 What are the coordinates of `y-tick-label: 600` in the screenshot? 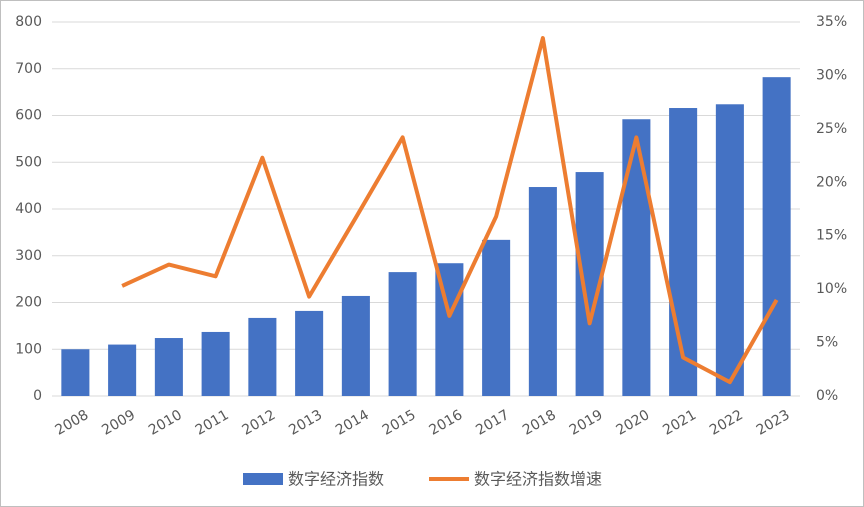 It's located at (28, 116).